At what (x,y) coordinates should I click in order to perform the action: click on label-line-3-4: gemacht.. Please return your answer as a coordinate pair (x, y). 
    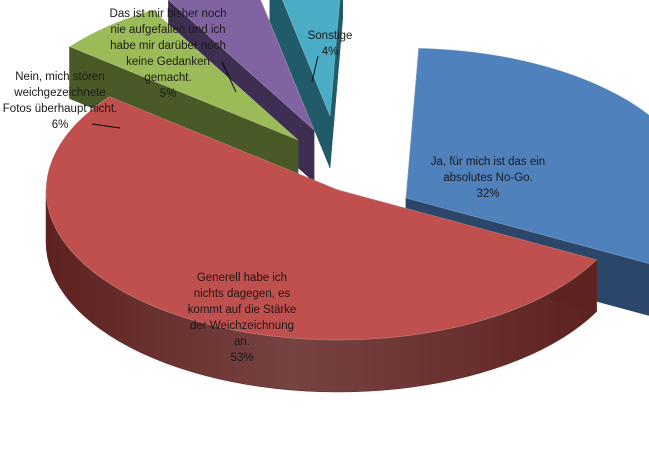
    Looking at the image, I should click on (167, 78).